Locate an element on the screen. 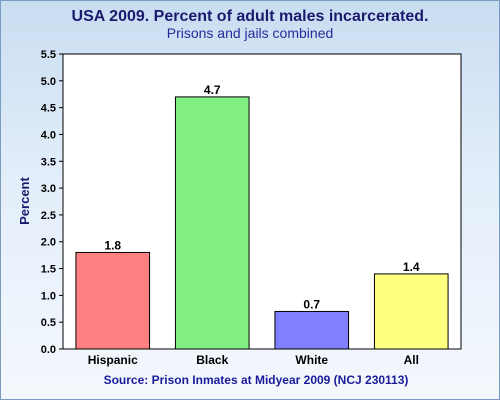  bar-hispanic is located at coordinates (113, 300).